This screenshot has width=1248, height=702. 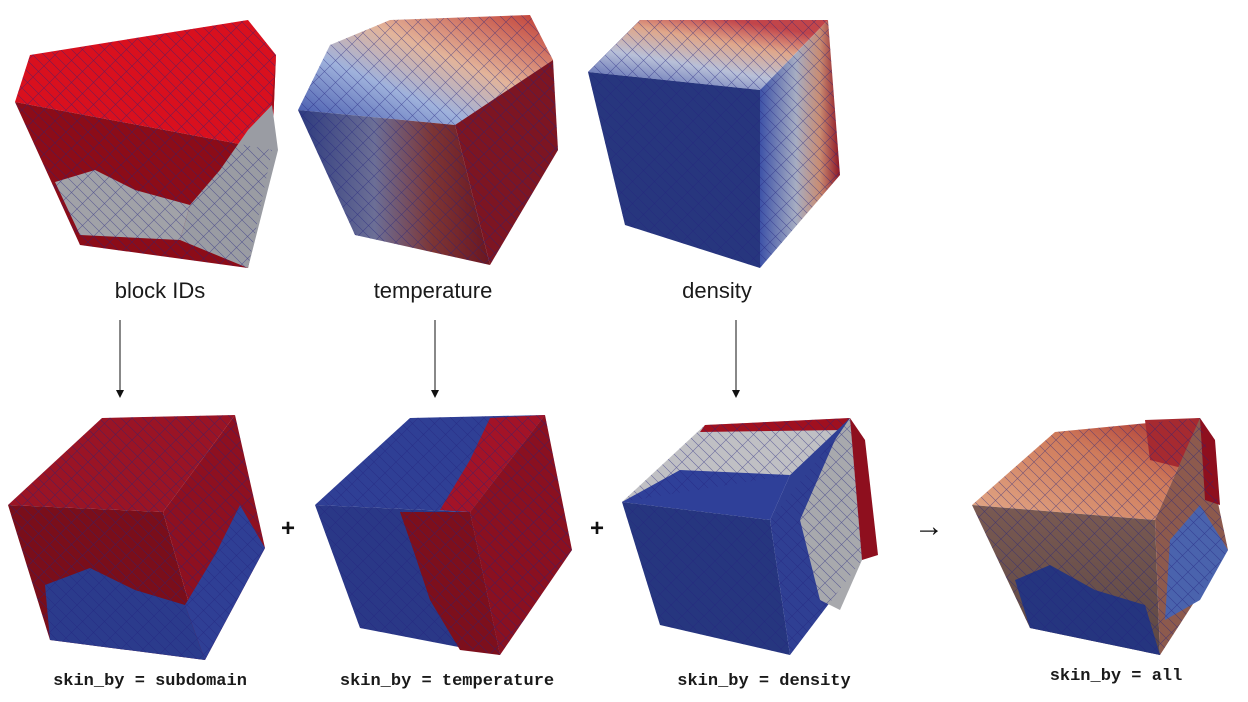 I want to click on label-skin-by-all: skin_by = all, so click(x=1116, y=676).